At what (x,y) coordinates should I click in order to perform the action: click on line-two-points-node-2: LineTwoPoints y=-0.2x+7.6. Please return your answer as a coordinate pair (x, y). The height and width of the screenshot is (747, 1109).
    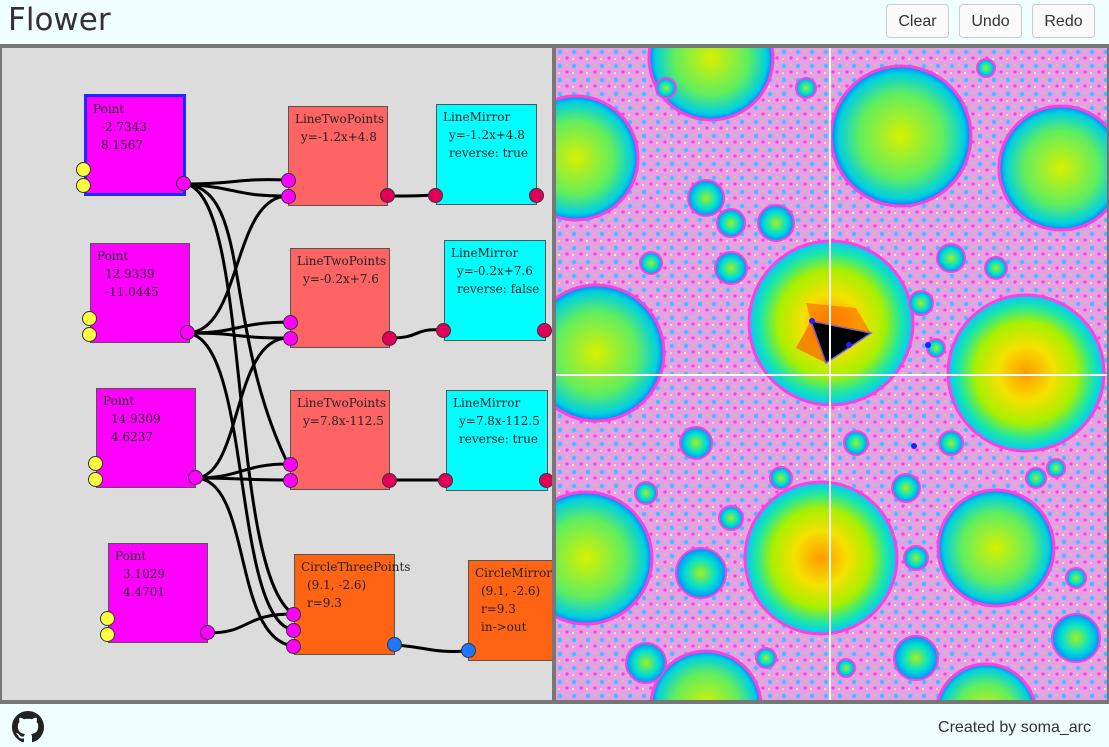
    Looking at the image, I should click on (340, 298).